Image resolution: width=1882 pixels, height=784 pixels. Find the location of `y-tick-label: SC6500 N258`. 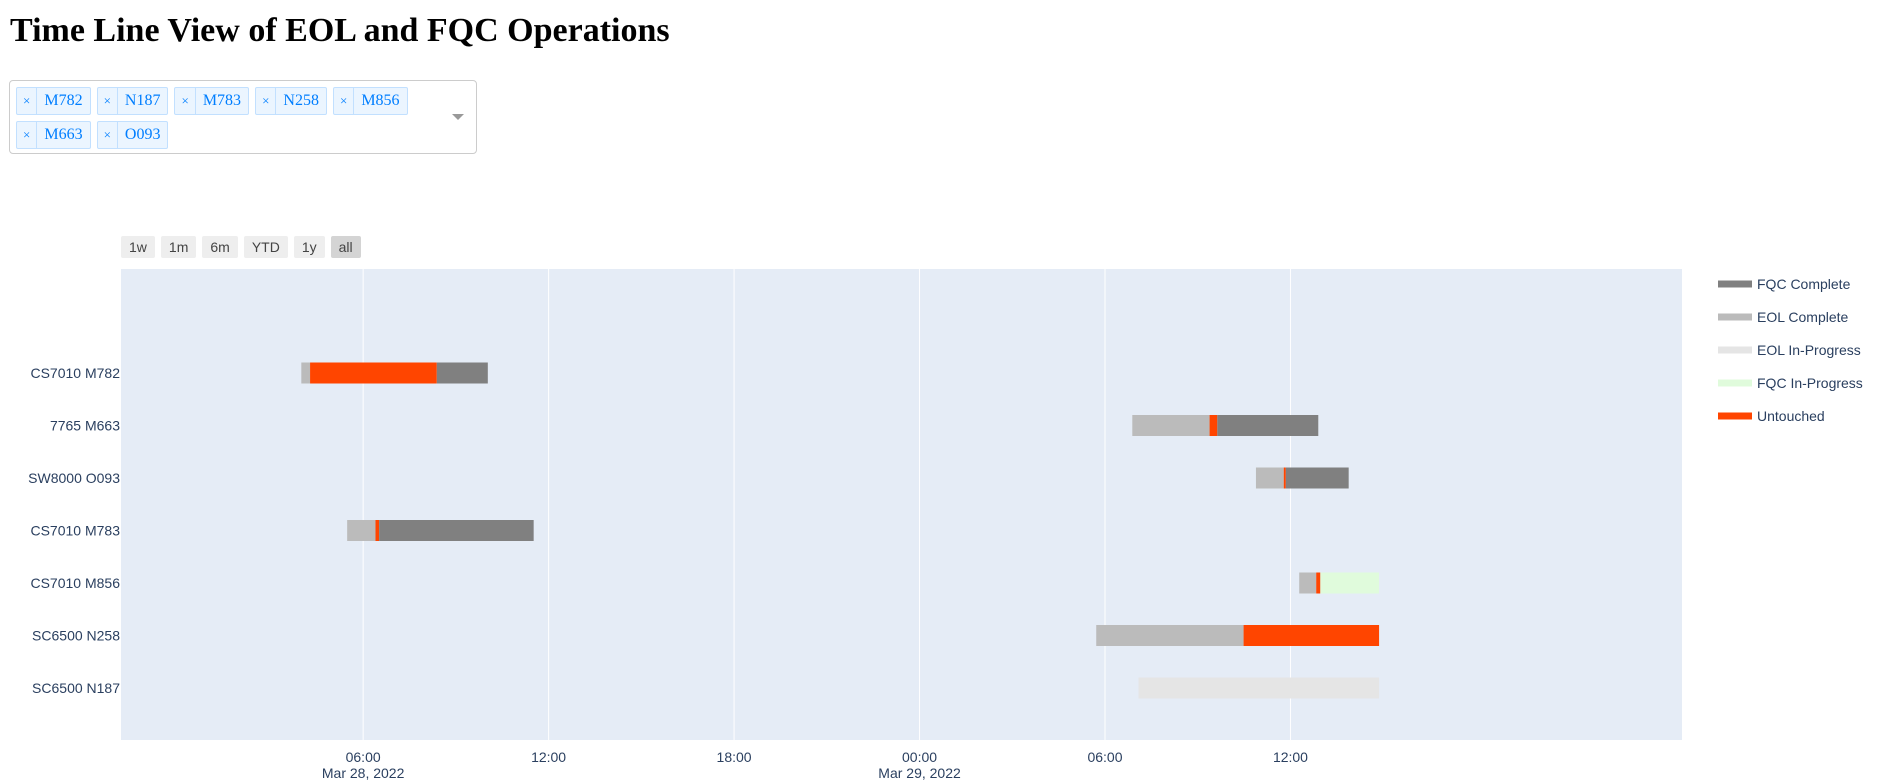

y-tick-label: SC6500 N258 is located at coordinates (76, 636).